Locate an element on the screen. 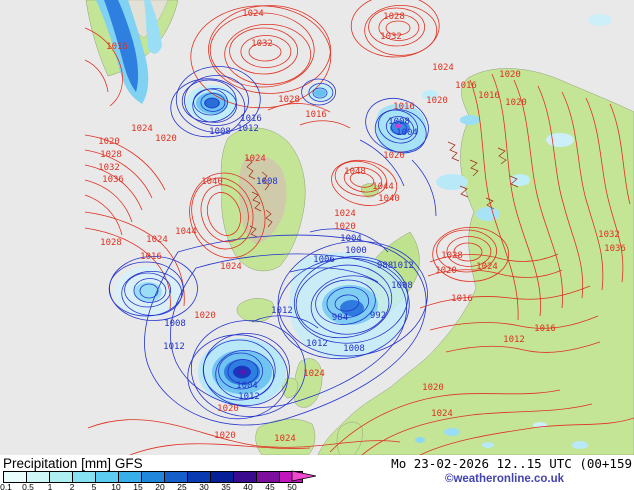 Image resolution: width=634 pixels, height=490 pixels. legend-tick: 15 is located at coordinates (138, 486).